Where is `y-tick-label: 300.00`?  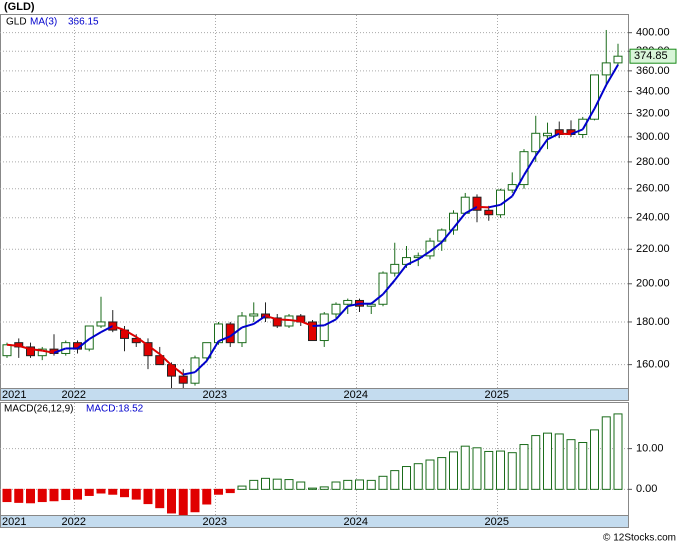 y-tick-label: 300.00 is located at coordinates (653, 137).